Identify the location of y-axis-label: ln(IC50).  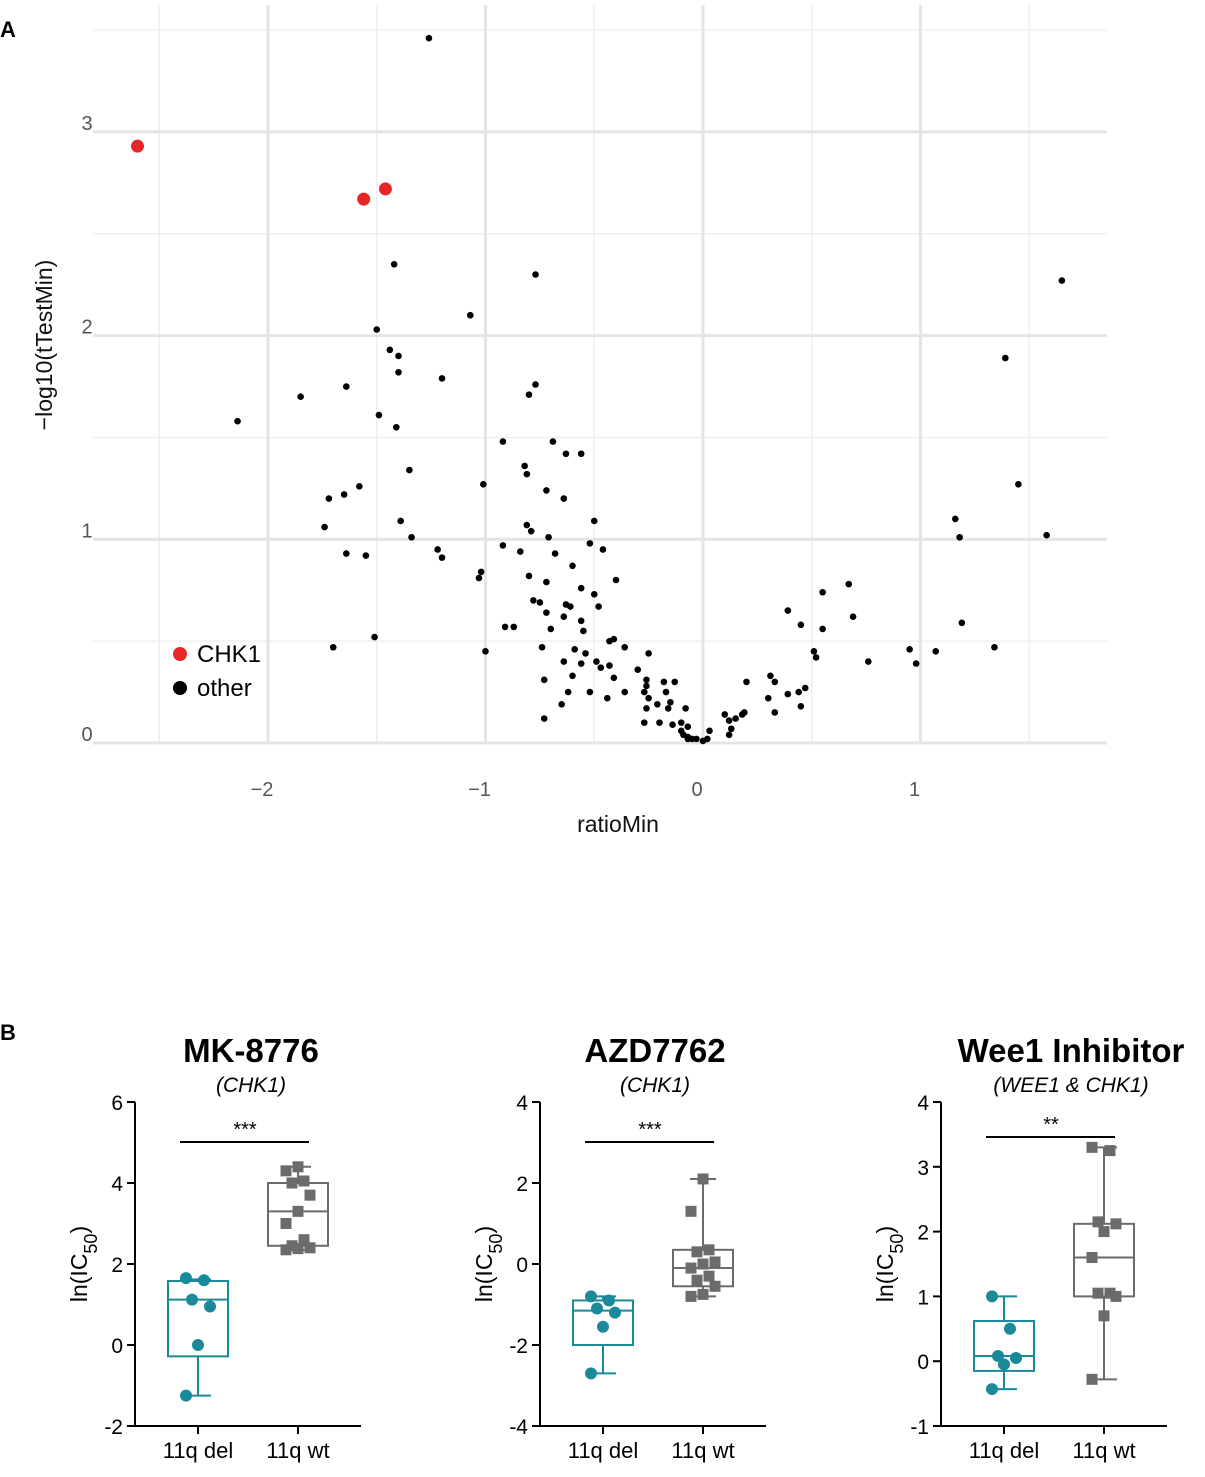
(83, 1264).